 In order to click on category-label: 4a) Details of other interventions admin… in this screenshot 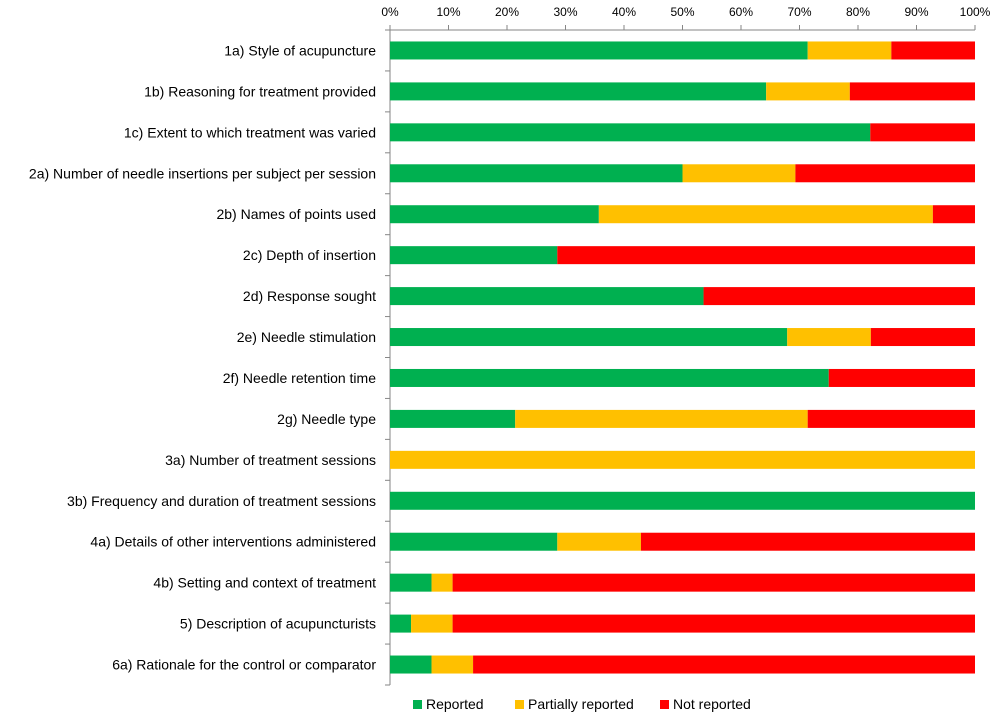, I will do `click(233, 542)`.